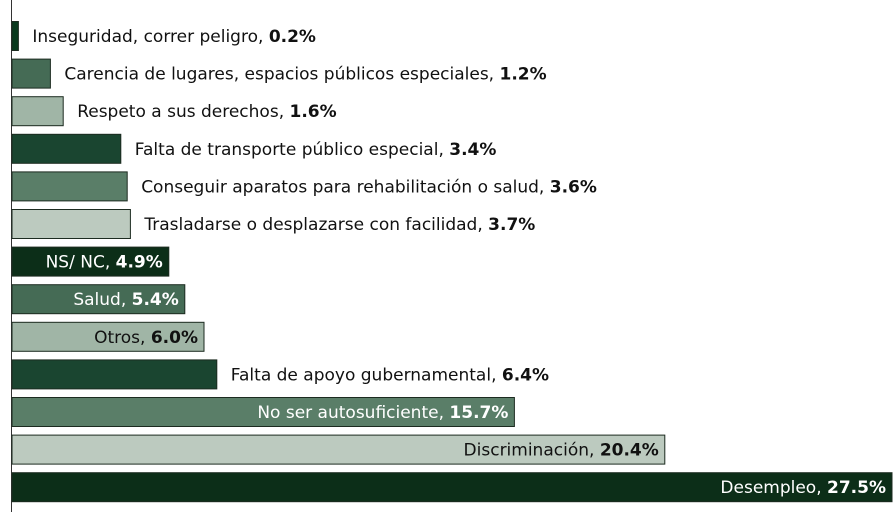 This screenshot has width=894, height=512. I want to click on category-label: Otros,, so click(119, 338).